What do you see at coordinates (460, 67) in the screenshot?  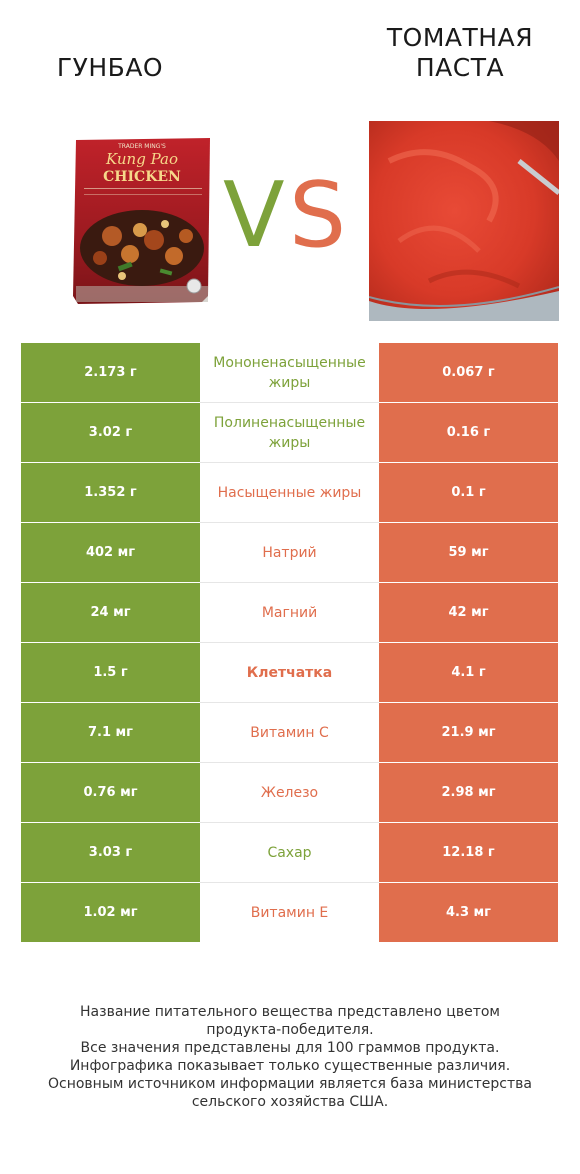 I see `right-product-title-line2: ПАСТА` at bounding box center [460, 67].